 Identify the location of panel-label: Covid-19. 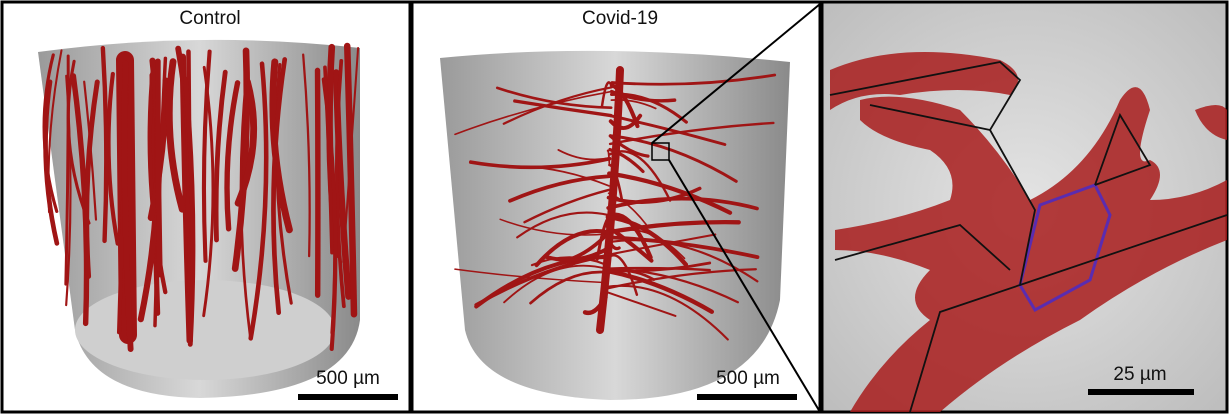
(620, 18).